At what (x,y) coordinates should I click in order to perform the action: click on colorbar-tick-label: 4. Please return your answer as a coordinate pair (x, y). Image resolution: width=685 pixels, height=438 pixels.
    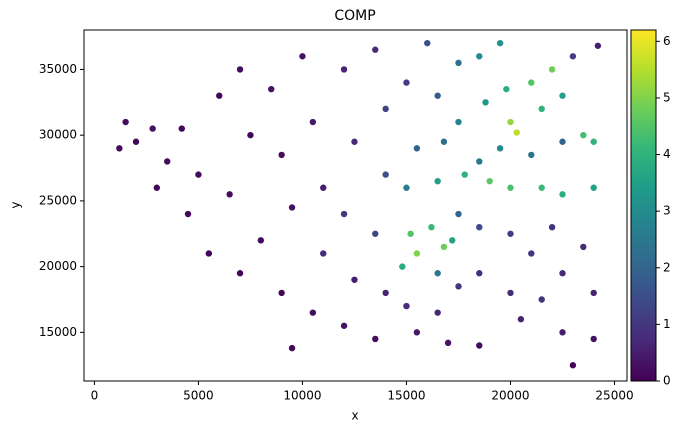
    Looking at the image, I should click on (667, 154).